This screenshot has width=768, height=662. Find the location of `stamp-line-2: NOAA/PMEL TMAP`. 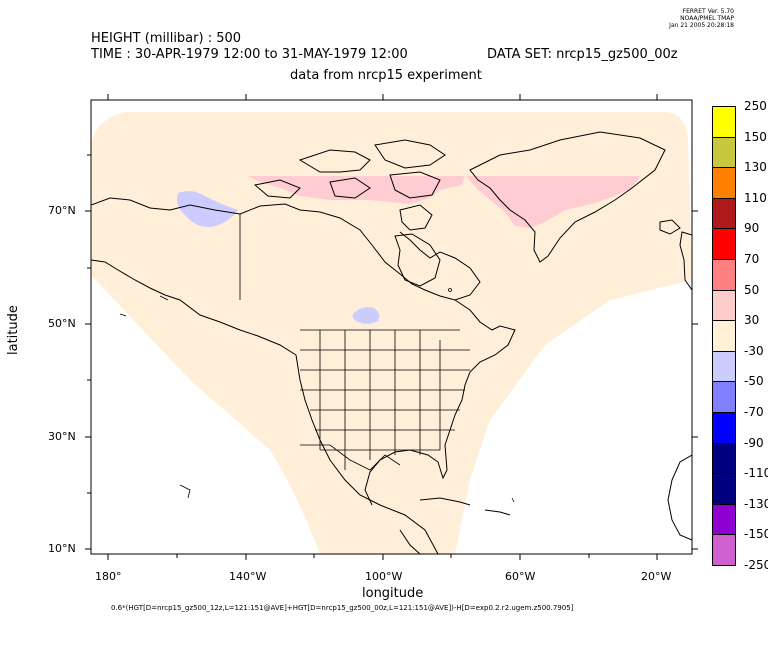

stamp-line-2: NOAA/PMEL TMAP is located at coordinates (707, 18).